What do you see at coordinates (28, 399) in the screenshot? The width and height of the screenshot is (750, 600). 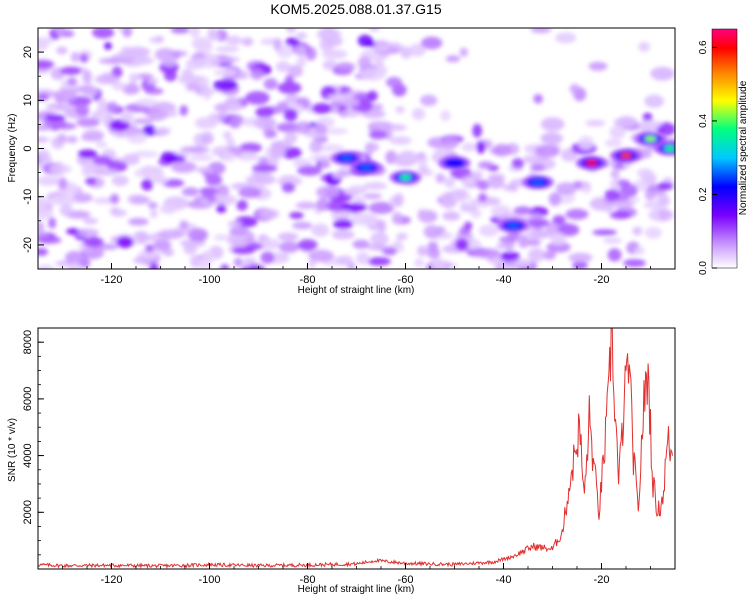 I see `y-tick-label: 6000` at bounding box center [28, 399].